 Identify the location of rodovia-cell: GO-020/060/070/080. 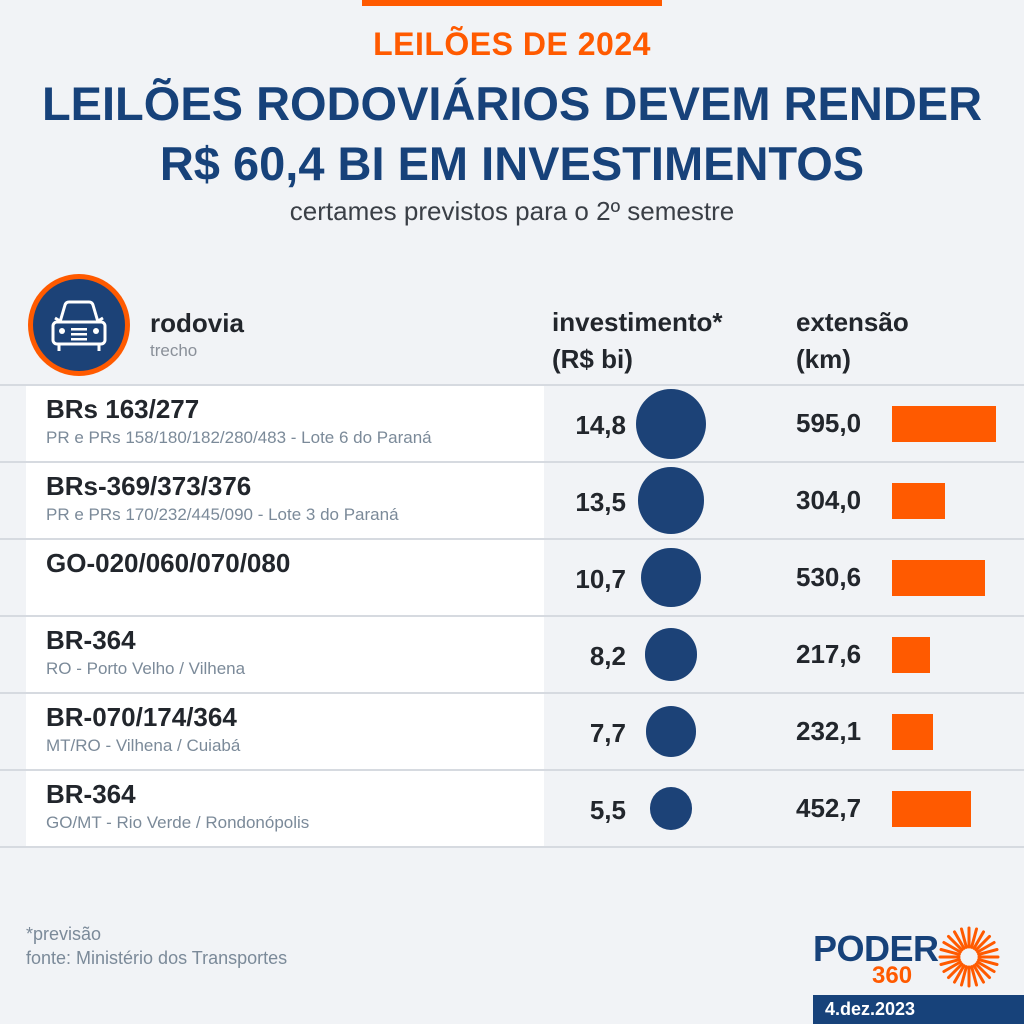
(285, 577).